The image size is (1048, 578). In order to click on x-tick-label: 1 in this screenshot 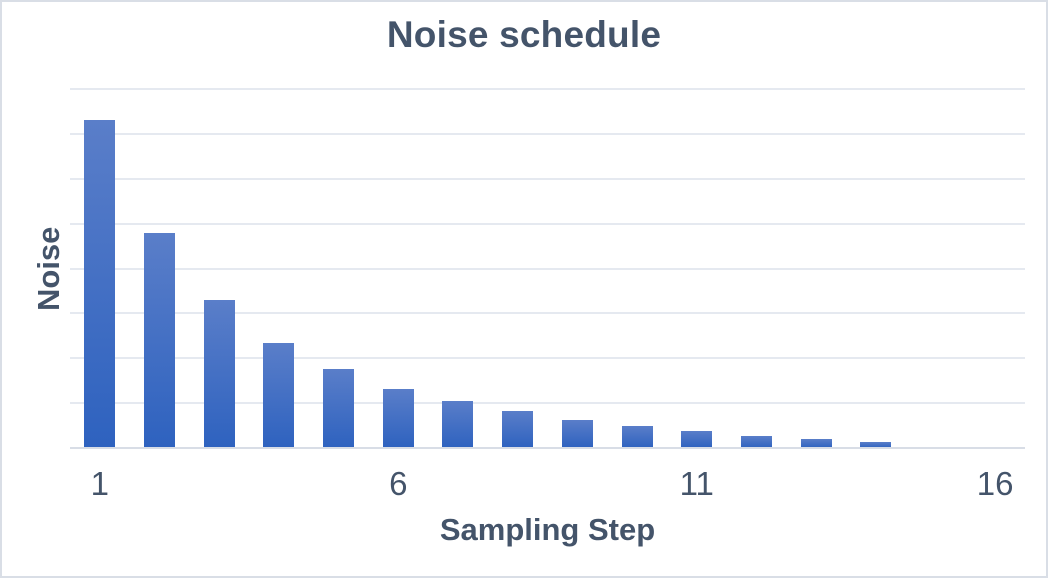, I will do `click(100, 483)`.